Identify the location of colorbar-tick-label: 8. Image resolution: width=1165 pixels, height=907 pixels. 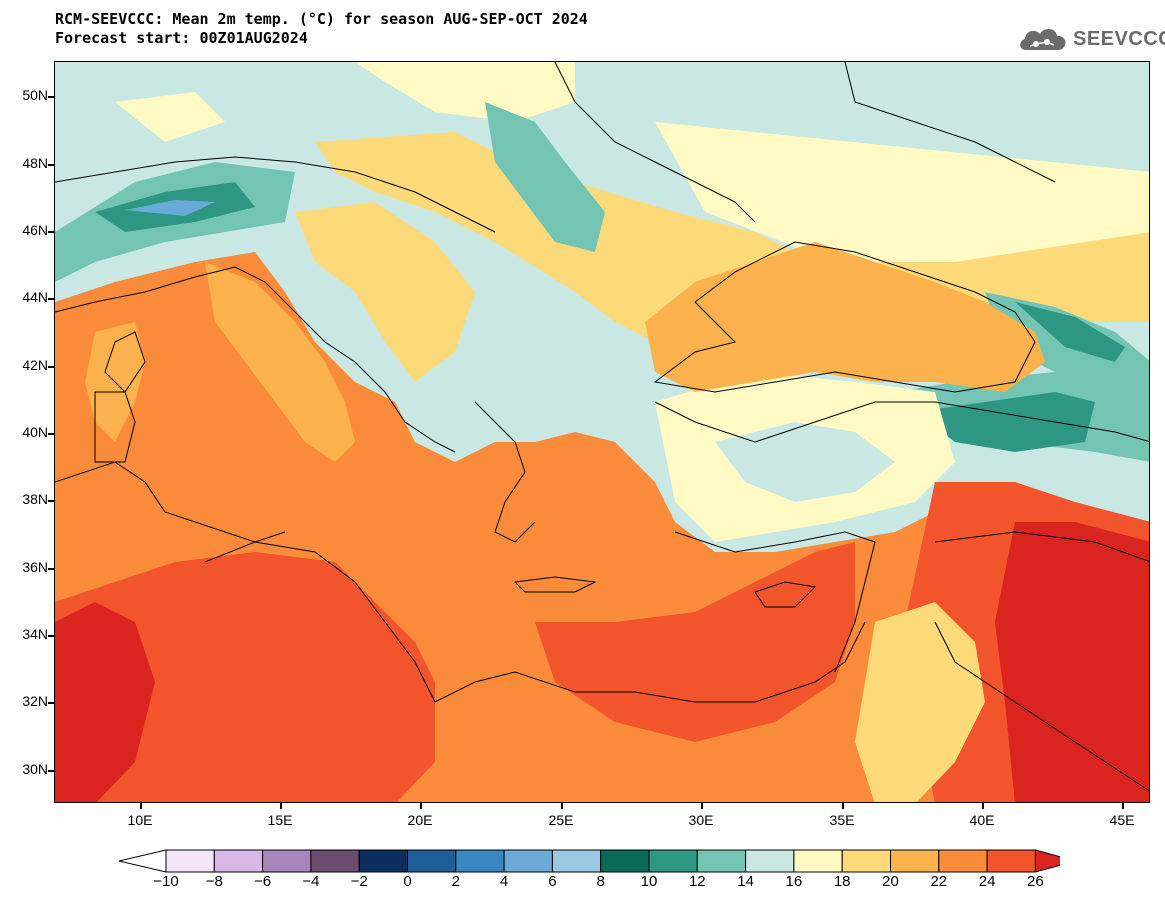
(600, 881).